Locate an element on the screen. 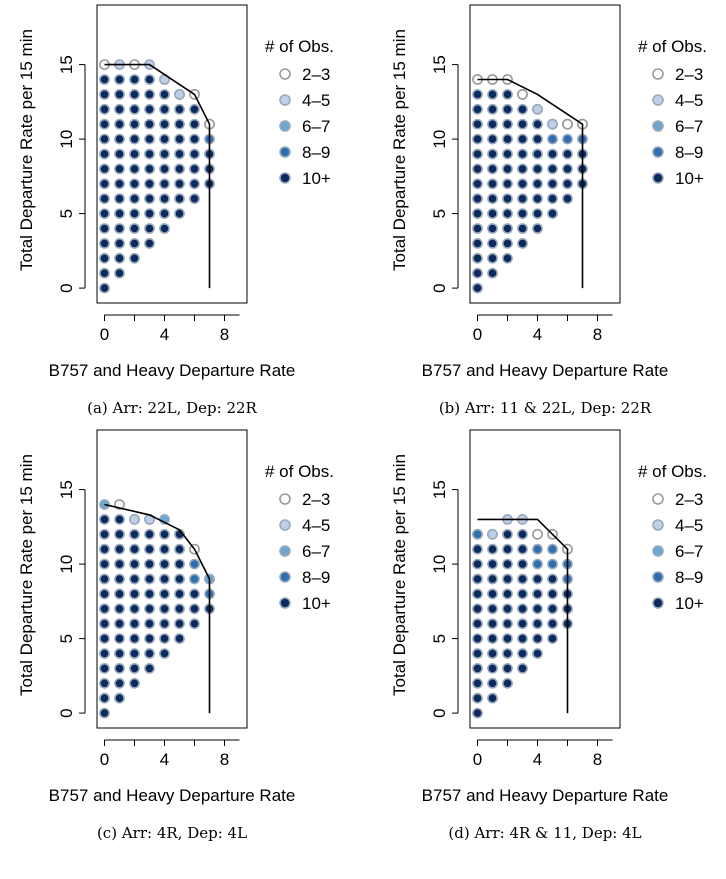 This screenshot has width=726, height=879. plot-frame is located at coordinates (545, 579).